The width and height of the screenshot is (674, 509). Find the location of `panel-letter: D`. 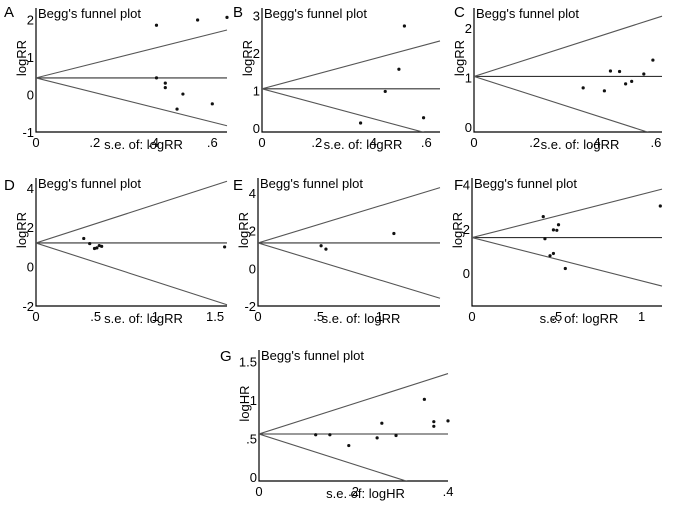

panel-letter: D is located at coordinates (9, 185).